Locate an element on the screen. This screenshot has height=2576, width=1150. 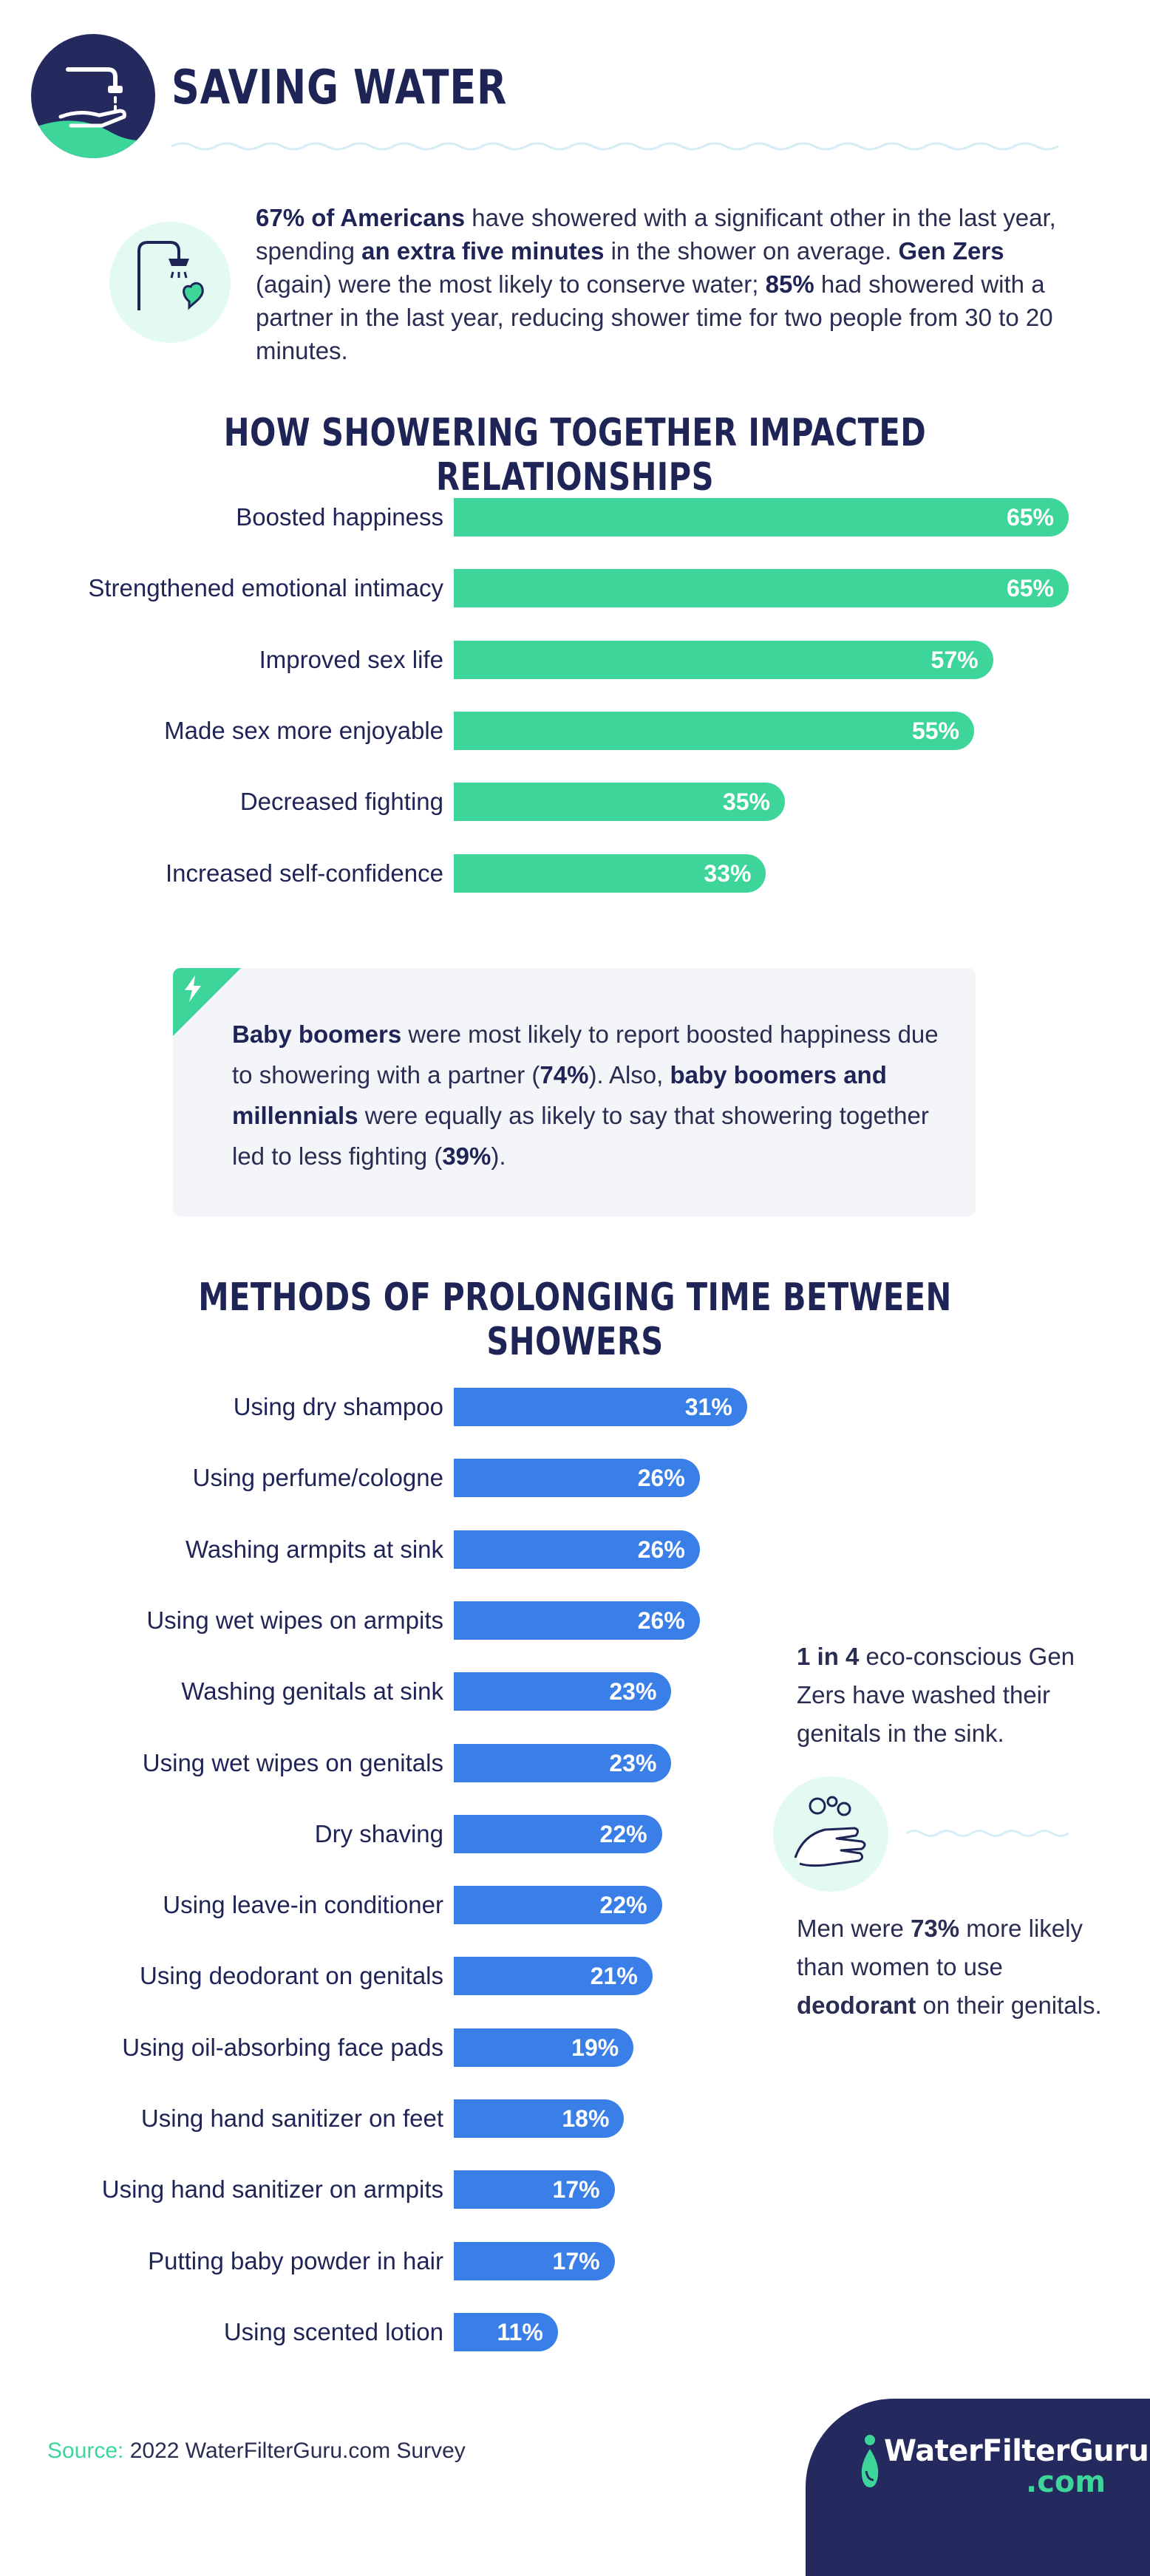
callout-bold-7: 39% is located at coordinates (466, 1156).